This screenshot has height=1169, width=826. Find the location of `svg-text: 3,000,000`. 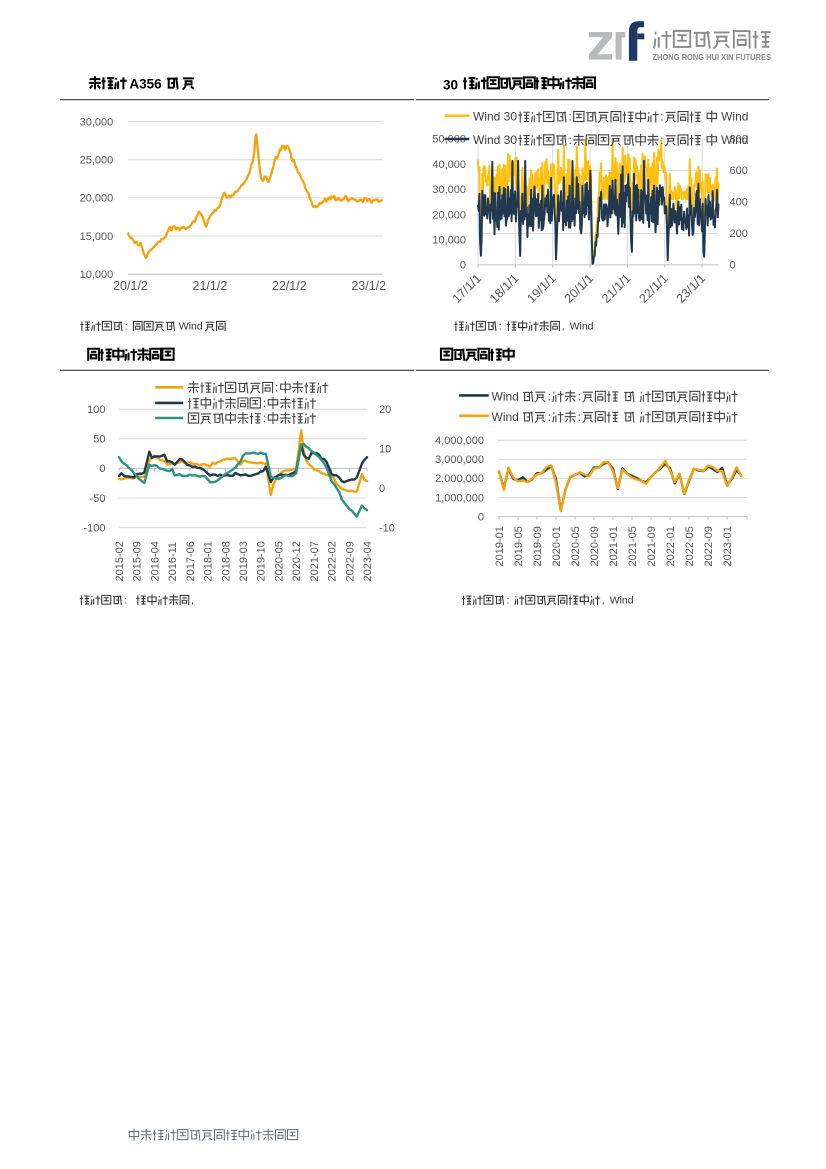

svg-text: 3,000,000 is located at coordinates (459, 460).